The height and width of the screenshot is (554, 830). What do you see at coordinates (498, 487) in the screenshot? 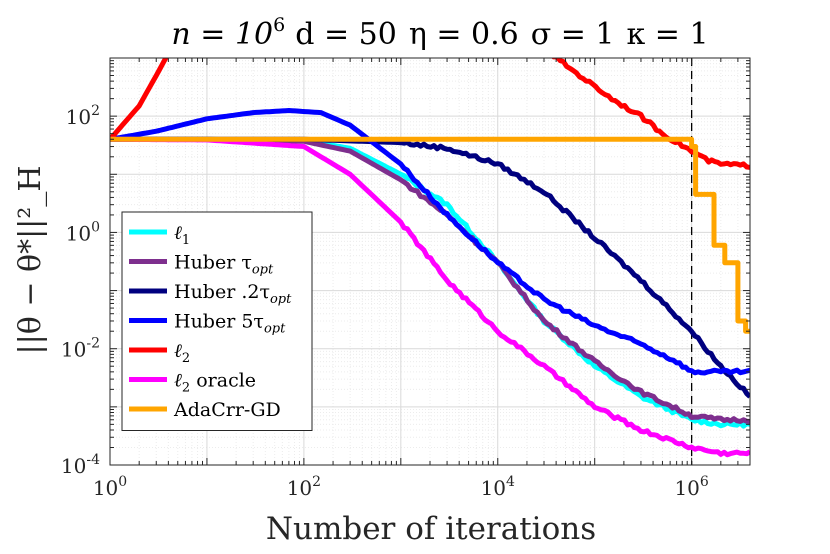
I see `x-tick-label: 10⁴` at bounding box center [498, 487].